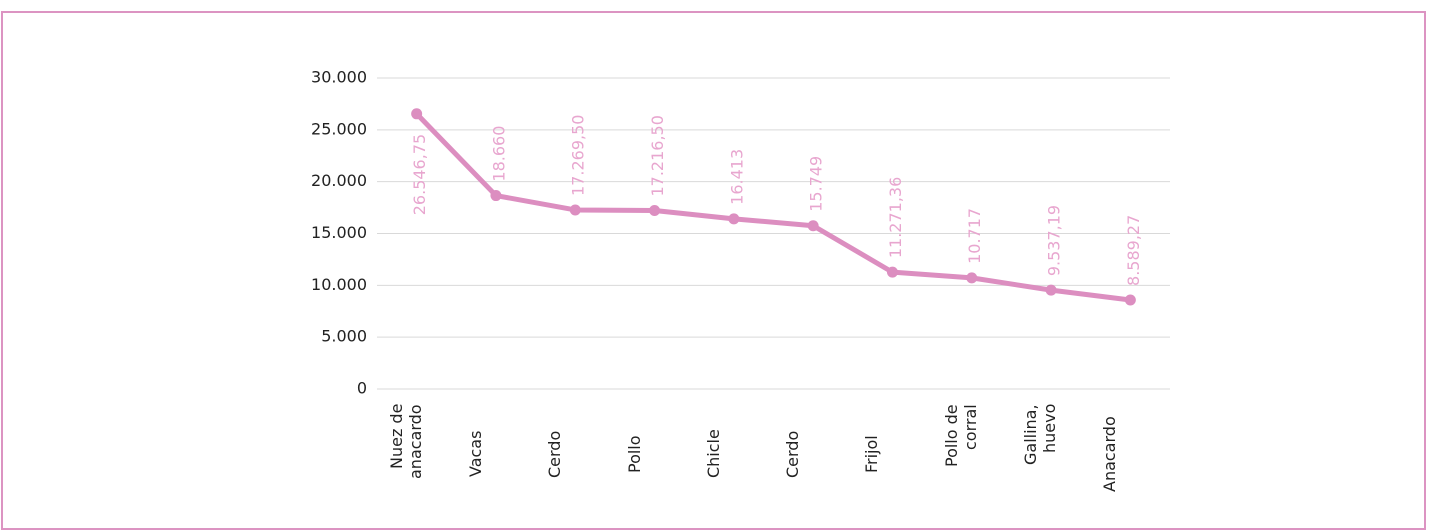  What do you see at coordinates (657, 155) in the screenshot?
I see `data-label: 17.216,50` at bounding box center [657, 155].